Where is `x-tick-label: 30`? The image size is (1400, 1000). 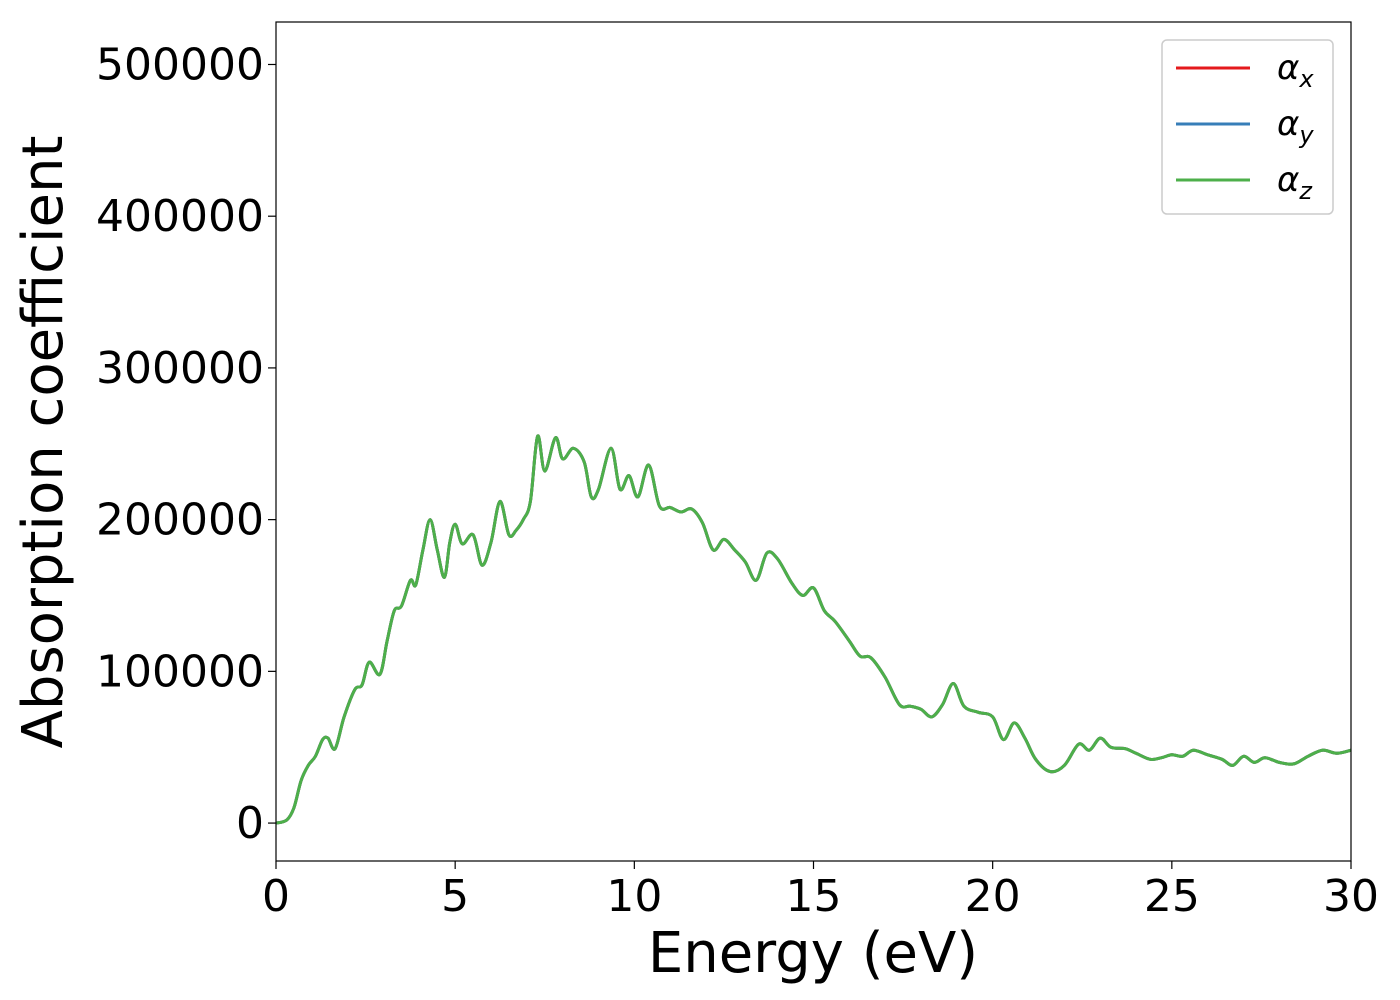 x-tick-label: 30 is located at coordinates (1351, 896).